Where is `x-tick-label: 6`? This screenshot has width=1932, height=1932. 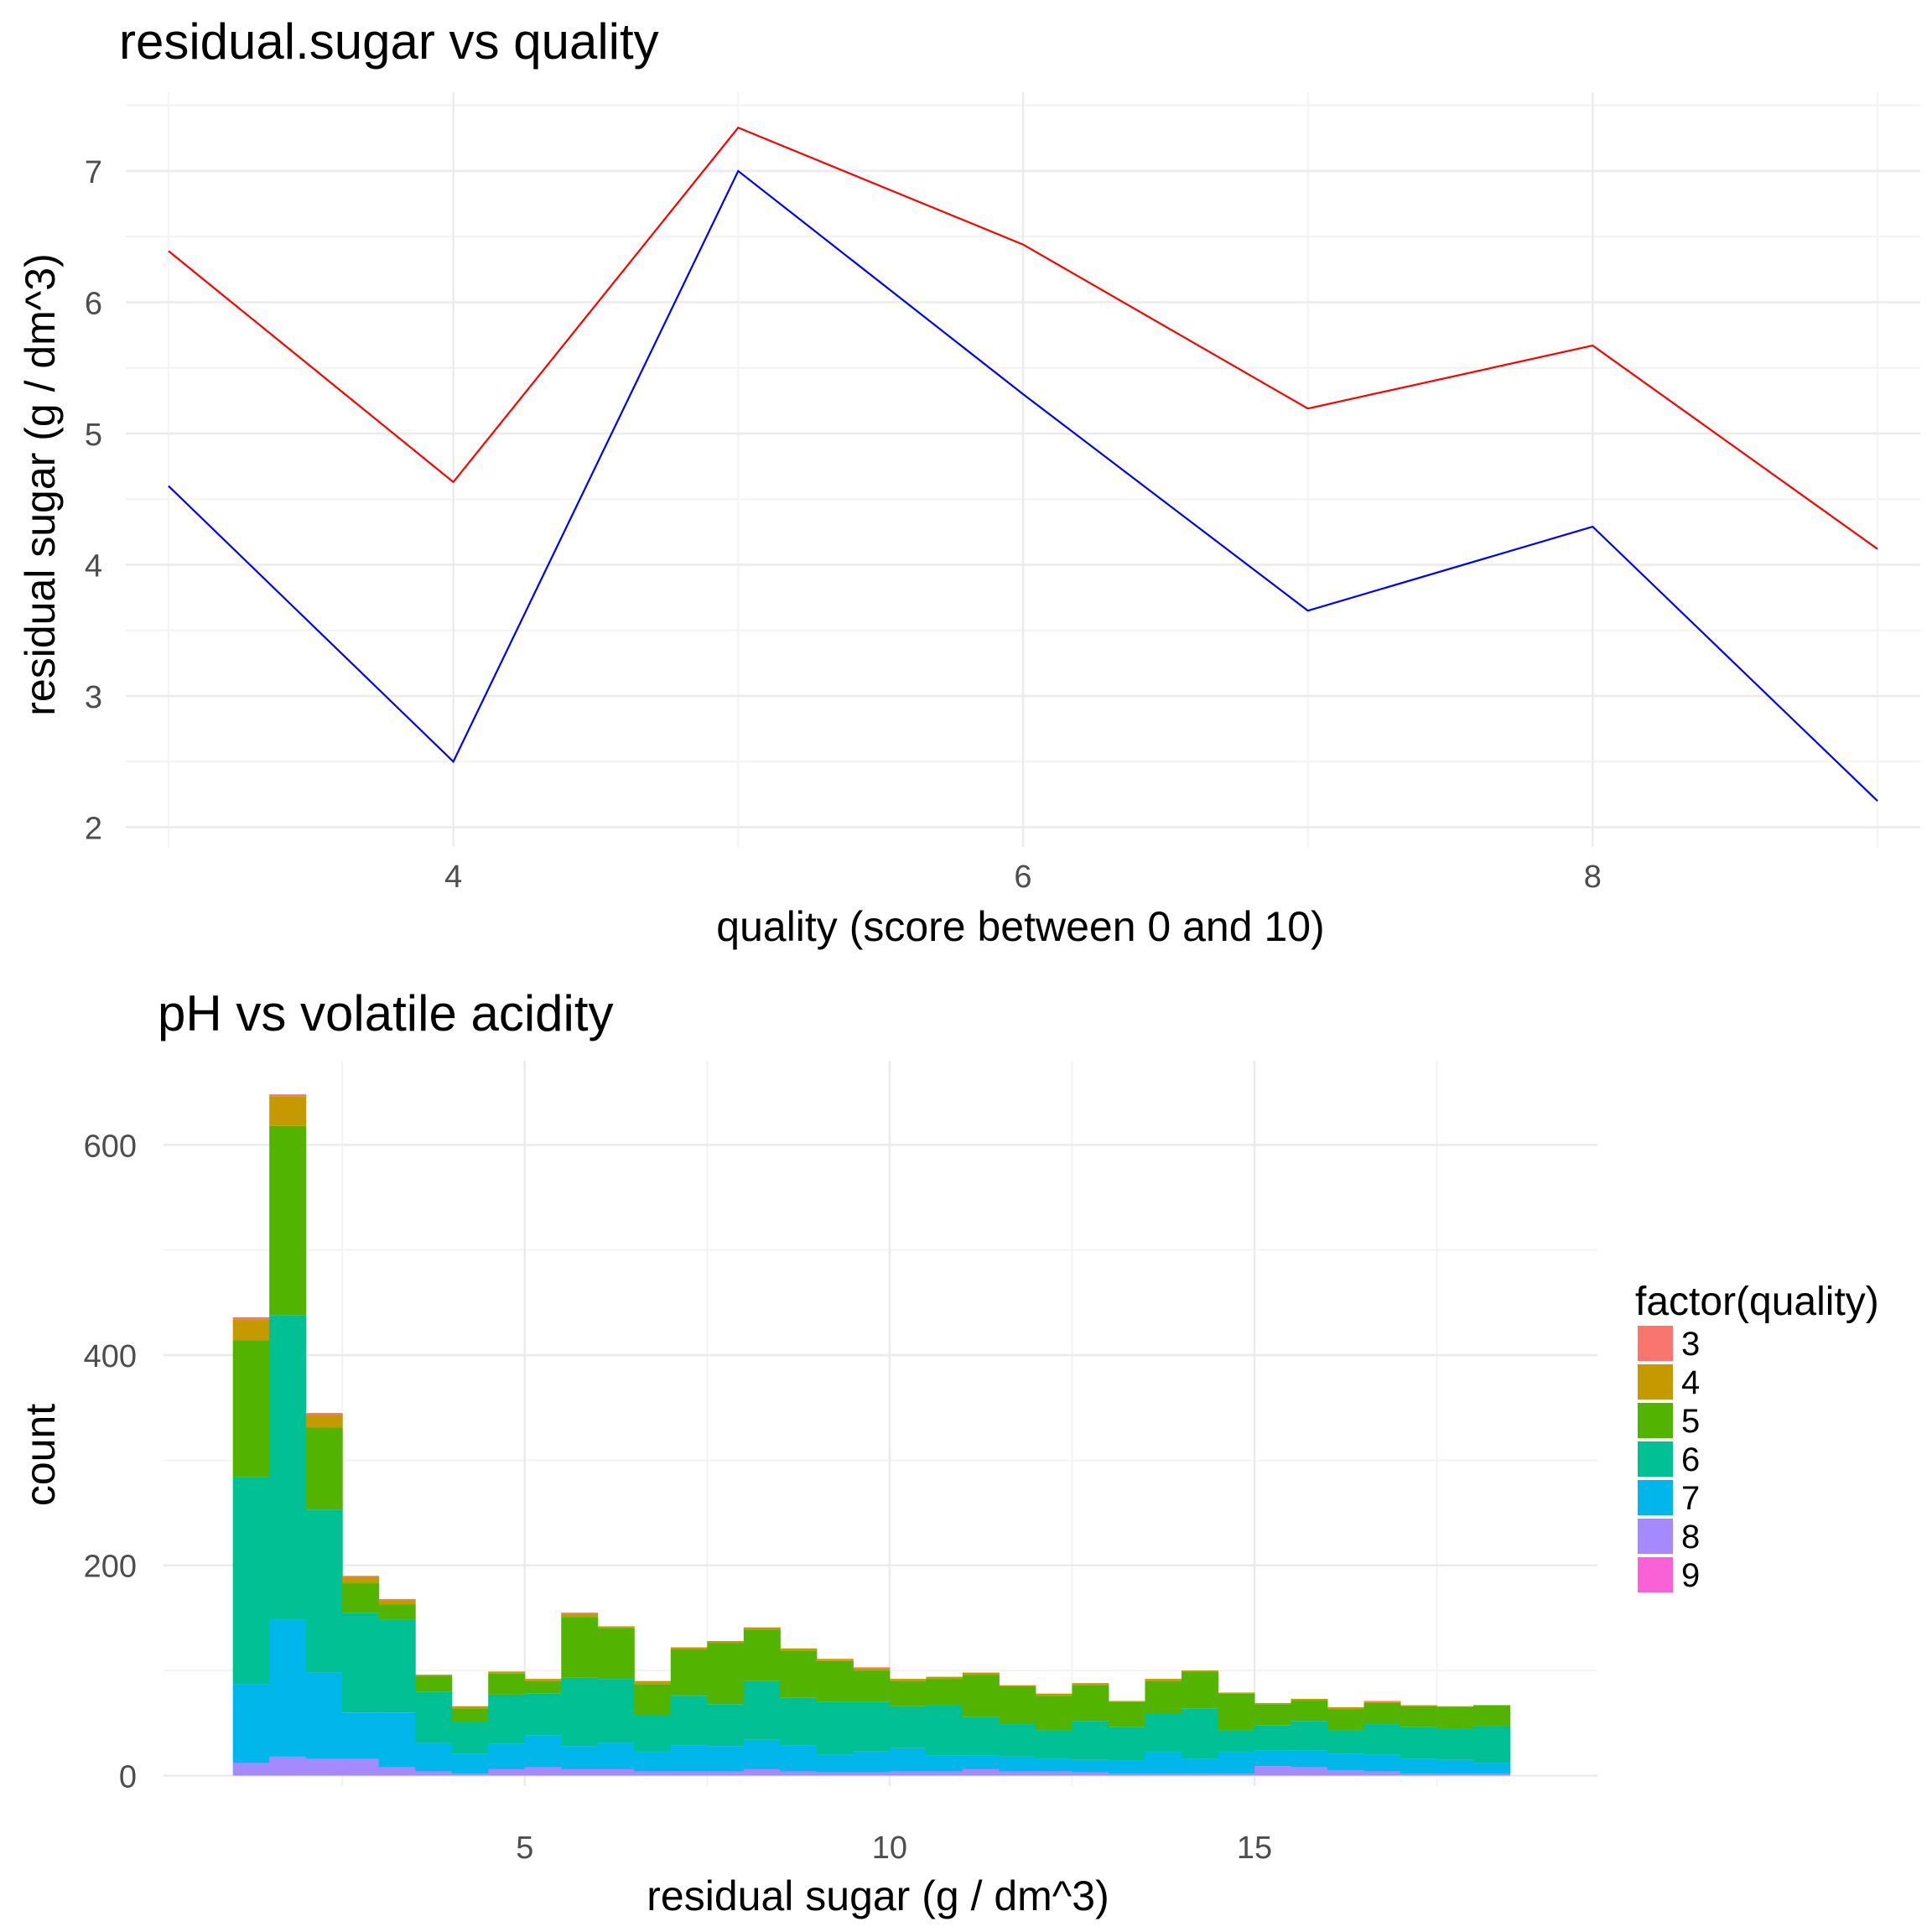
x-tick-label: 6 is located at coordinates (1022, 877).